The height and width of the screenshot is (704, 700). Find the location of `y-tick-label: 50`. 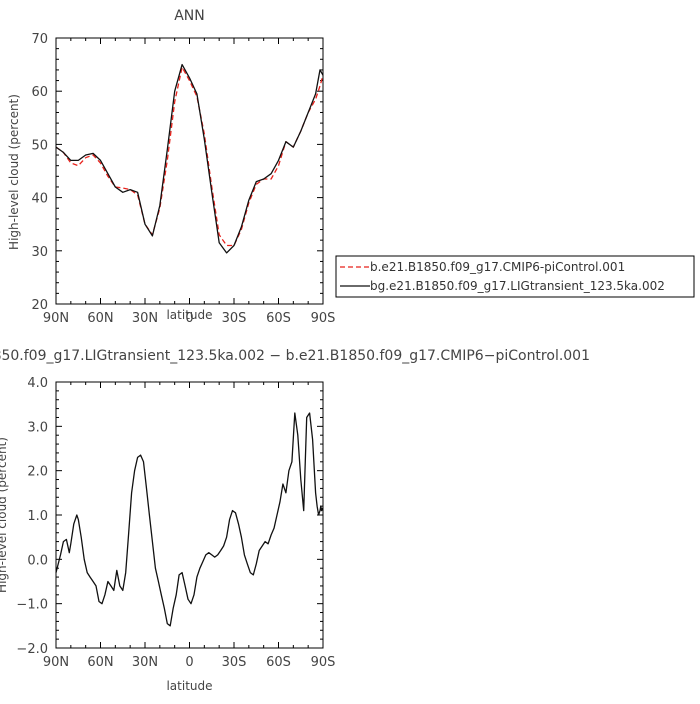

y-tick-label: 50 is located at coordinates (39, 145).